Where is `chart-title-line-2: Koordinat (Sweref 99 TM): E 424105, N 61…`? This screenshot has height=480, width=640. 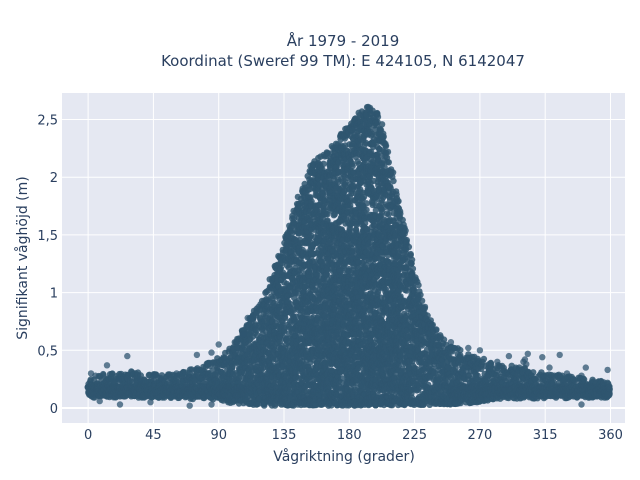
chart-title-line-2: Koordinat (Sweref 99 TM): E 424105, N 61… is located at coordinates (343, 61).